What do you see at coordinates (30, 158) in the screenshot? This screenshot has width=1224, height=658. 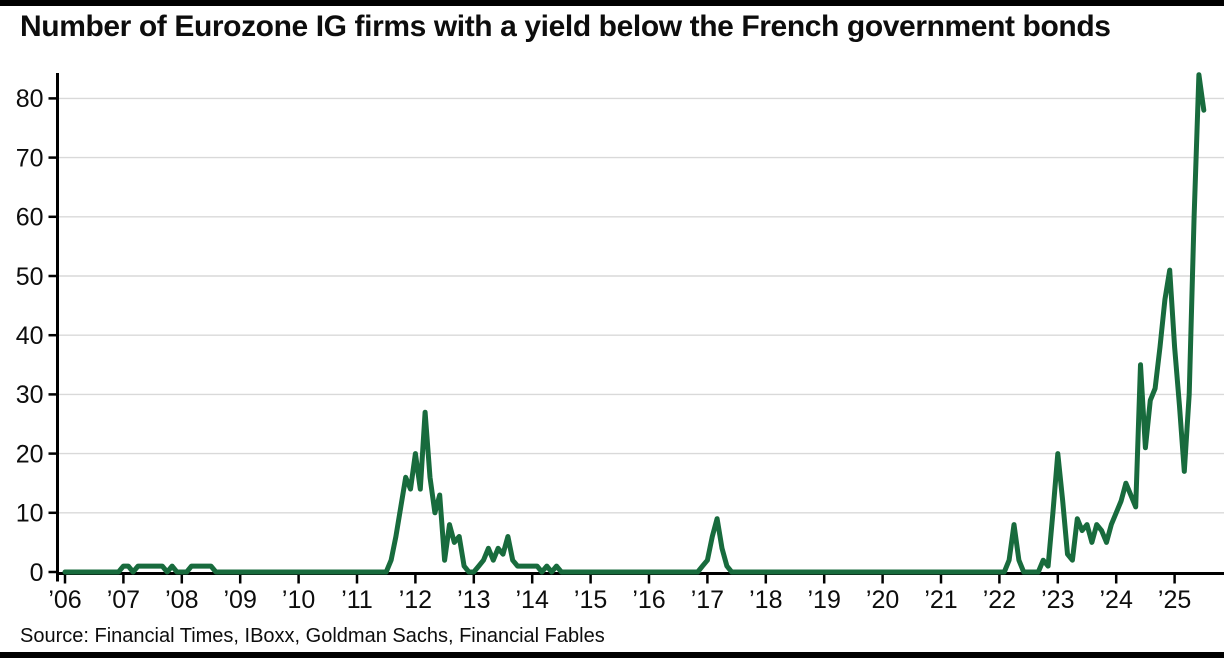 I see `y-tick-label: 70` at bounding box center [30, 158].